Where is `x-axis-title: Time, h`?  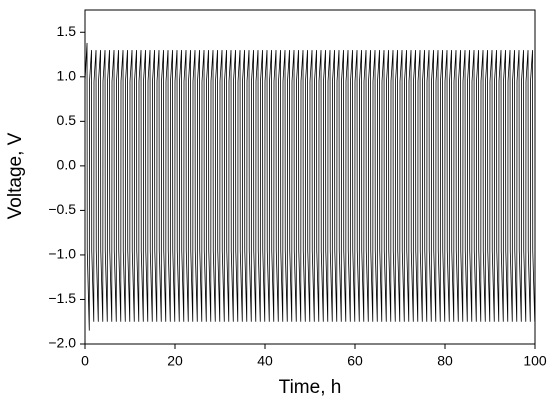 x-axis-title: Time, h is located at coordinates (310, 387).